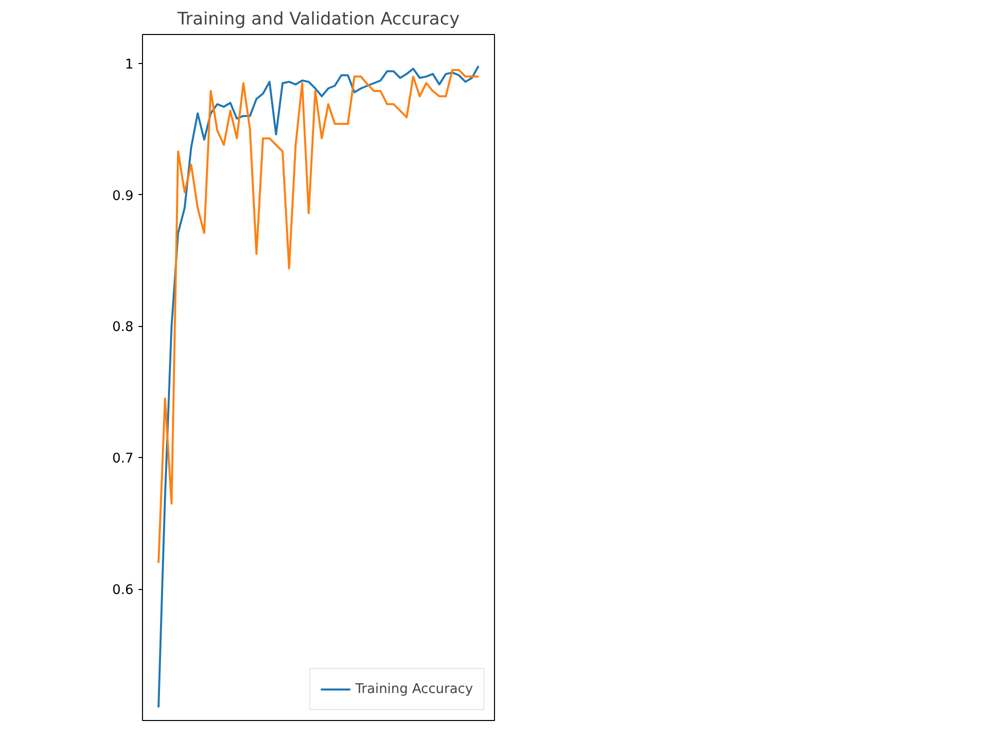  I want to click on legend-label: Training Accuracy, so click(414, 689).